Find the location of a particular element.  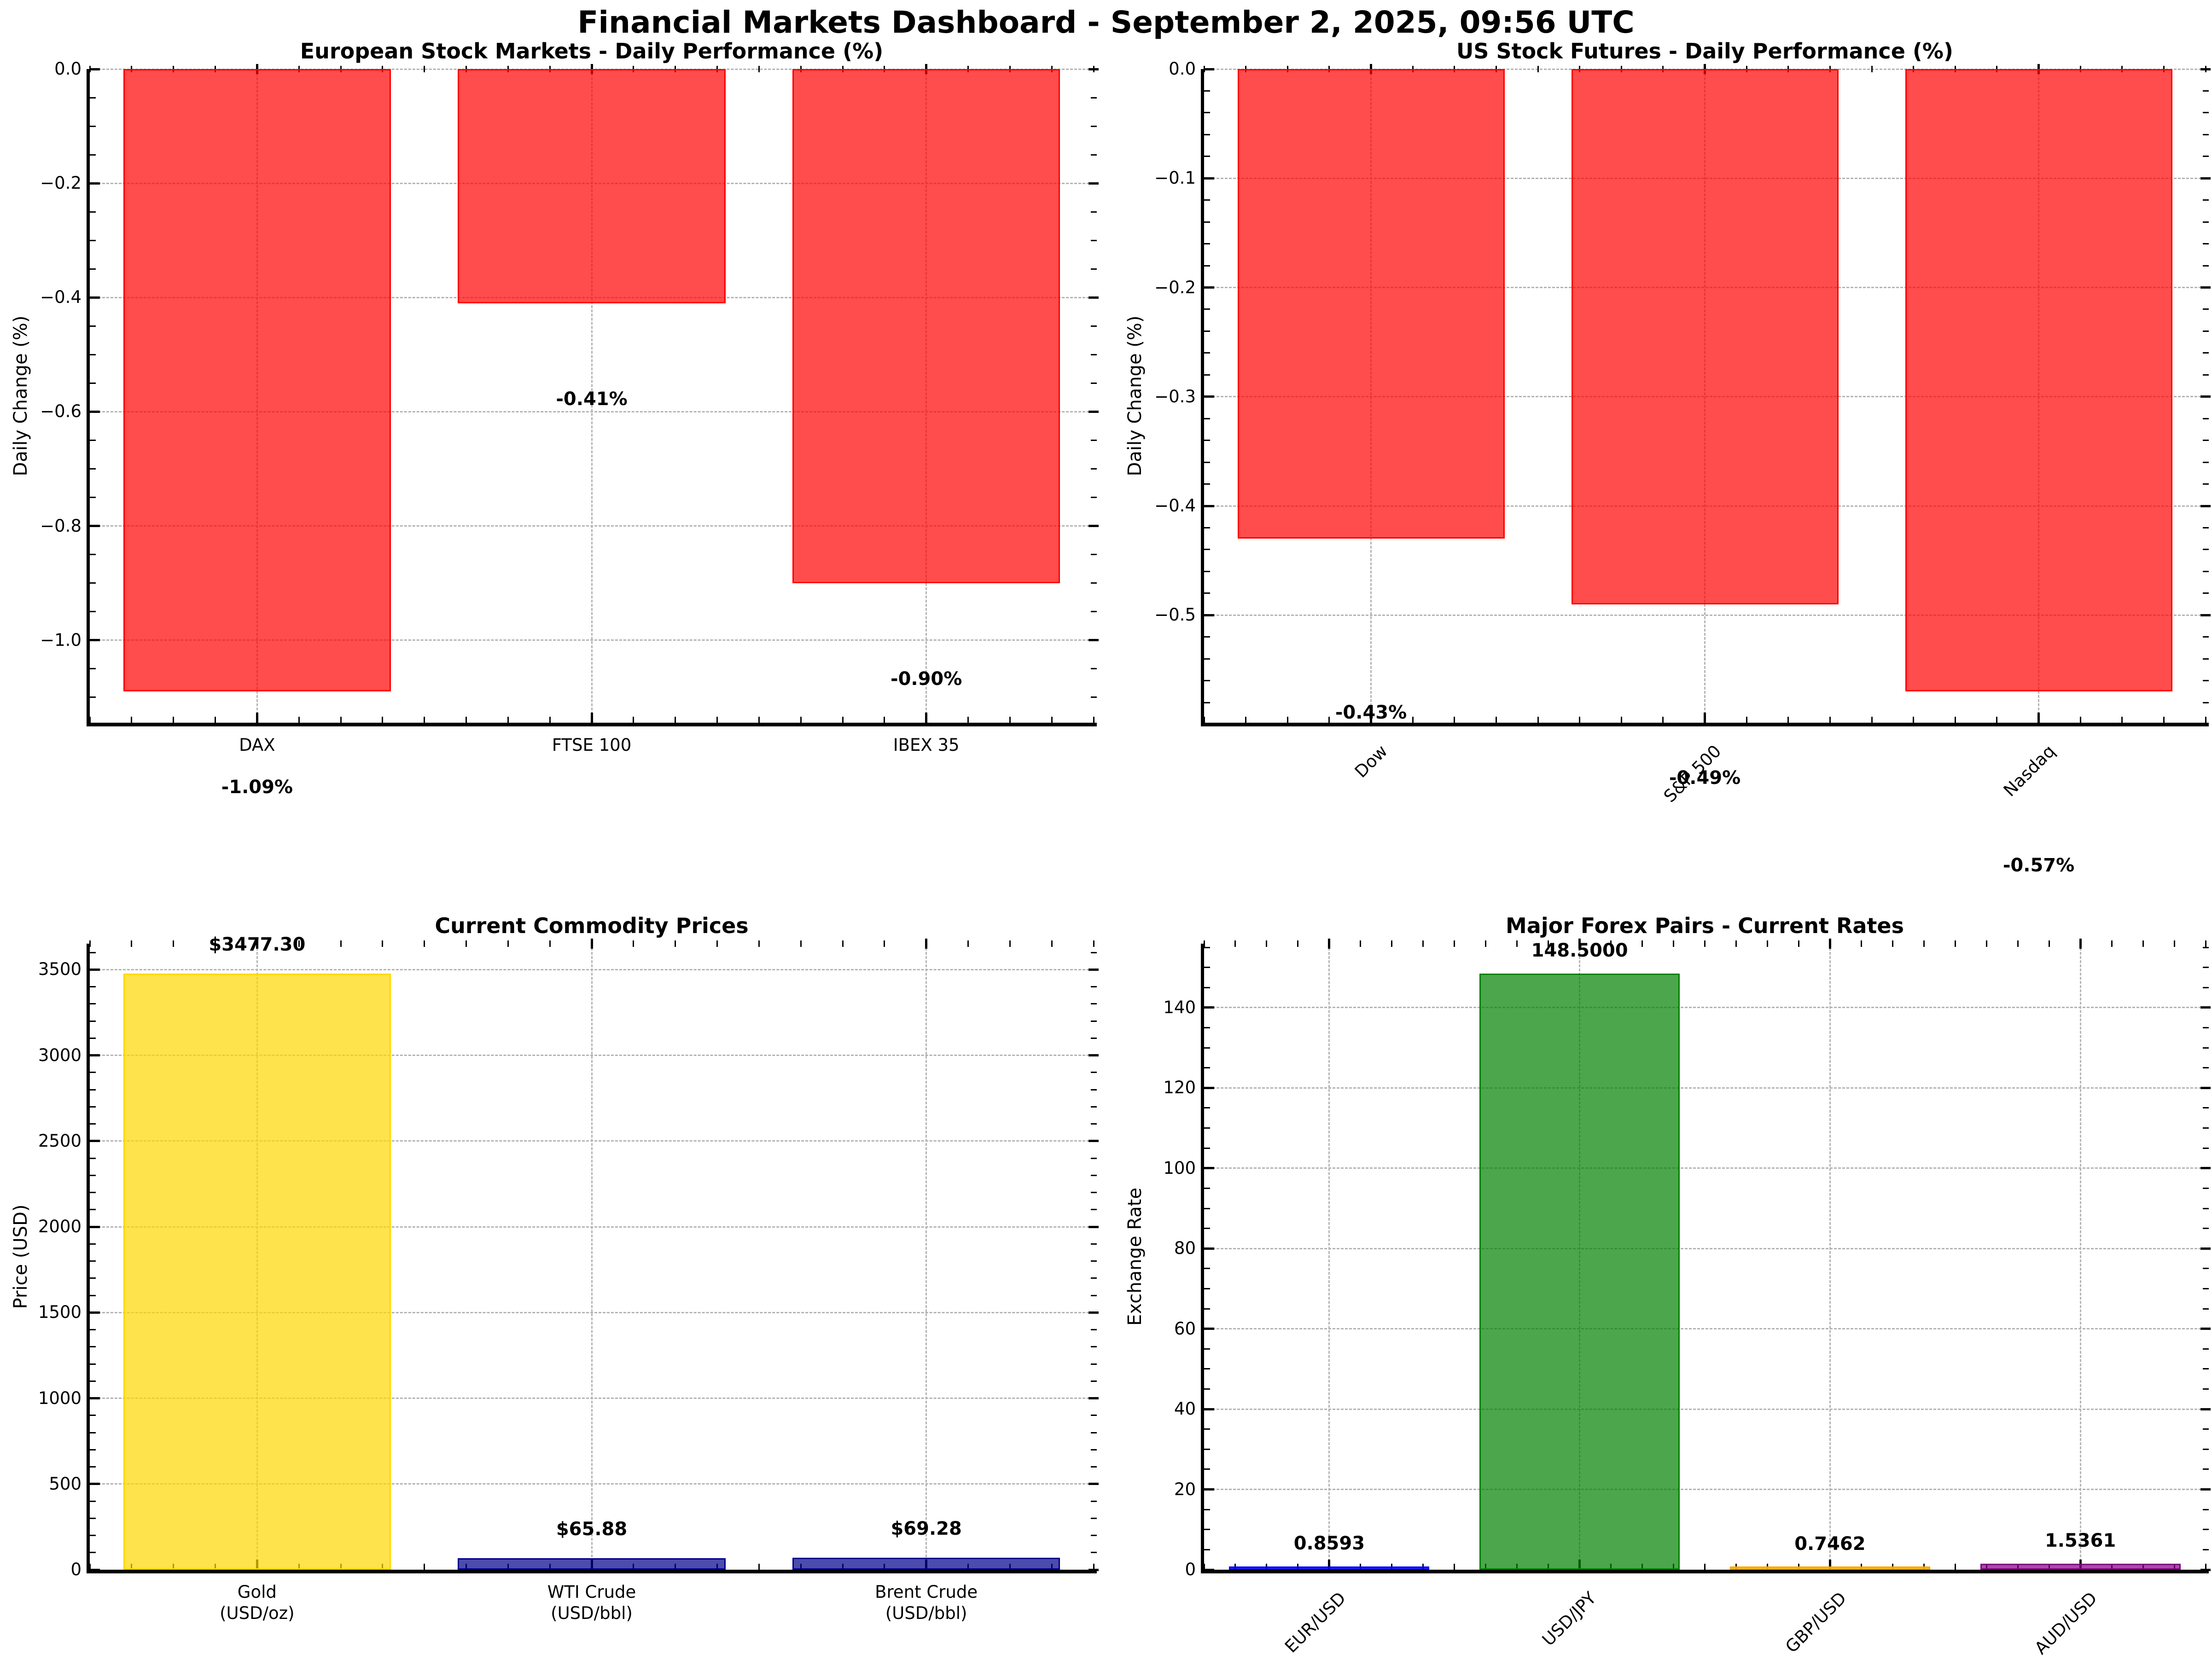

bar-value-label: 1.5361 is located at coordinates (2080, 1540).